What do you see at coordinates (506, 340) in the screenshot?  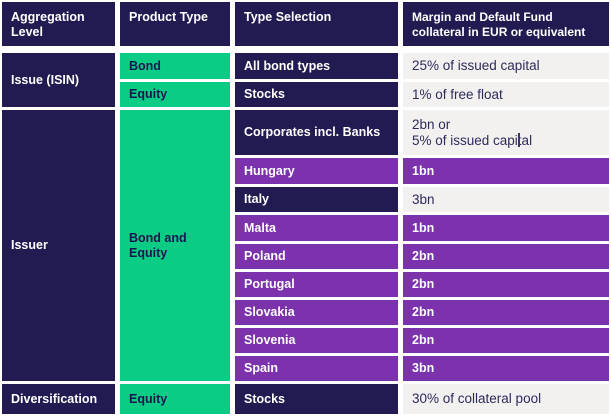 I see `cell-value-slovenia: 2bn` at bounding box center [506, 340].